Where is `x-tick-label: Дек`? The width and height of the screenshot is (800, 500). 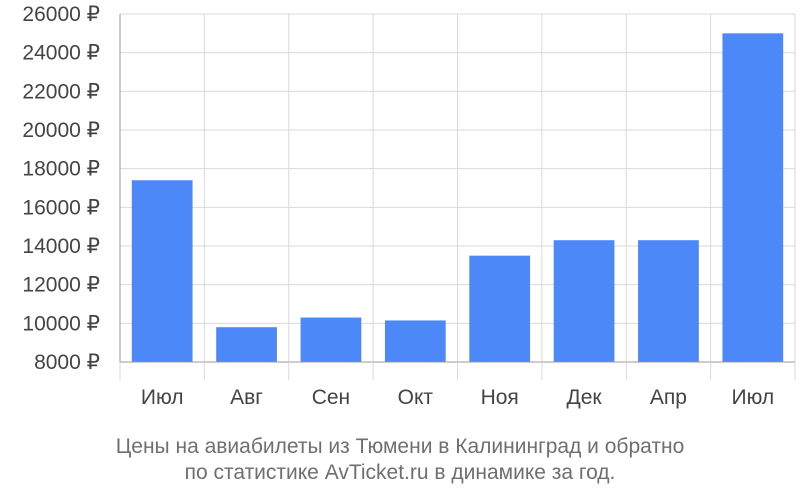 x-tick-label: Дек is located at coordinates (585, 397).